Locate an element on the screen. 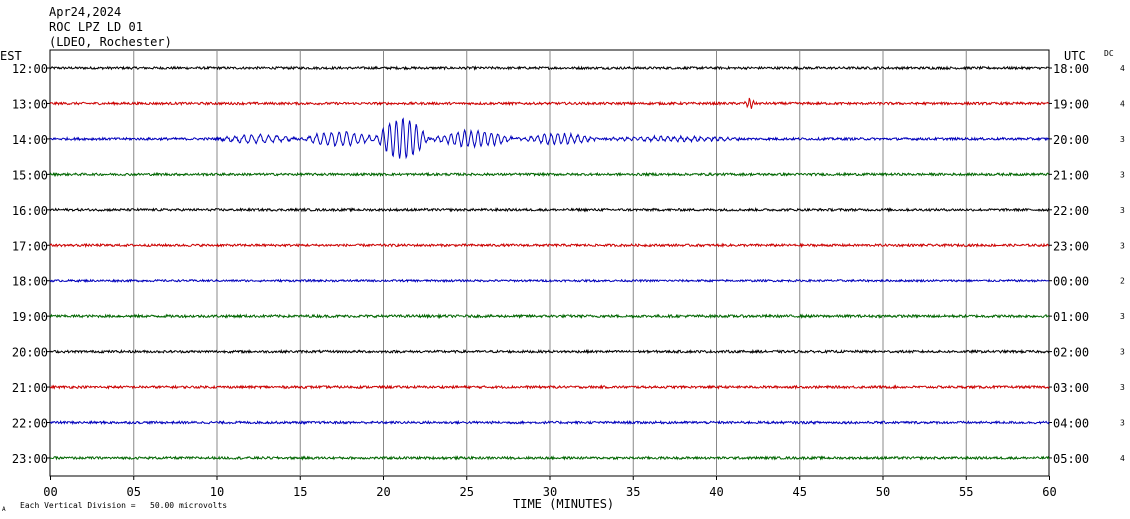 The height and width of the screenshot is (519, 1130). est-time-label: 23:00 is located at coordinates (30, 459).